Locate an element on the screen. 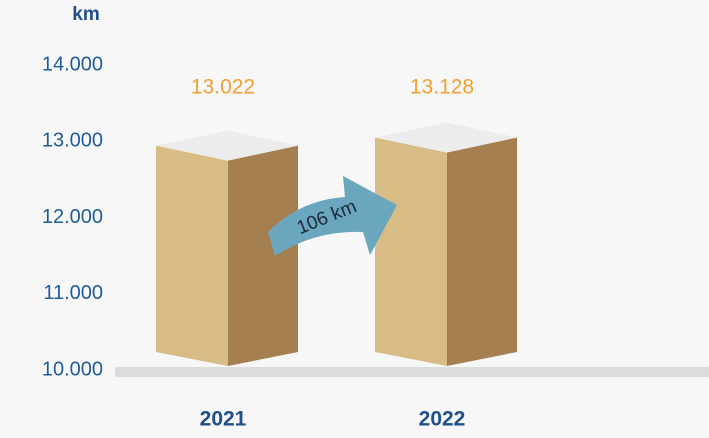 Image resolution: width=709 pixels, height=438 pixels. value-label: 13.022 is located at coordinates (223, 87).